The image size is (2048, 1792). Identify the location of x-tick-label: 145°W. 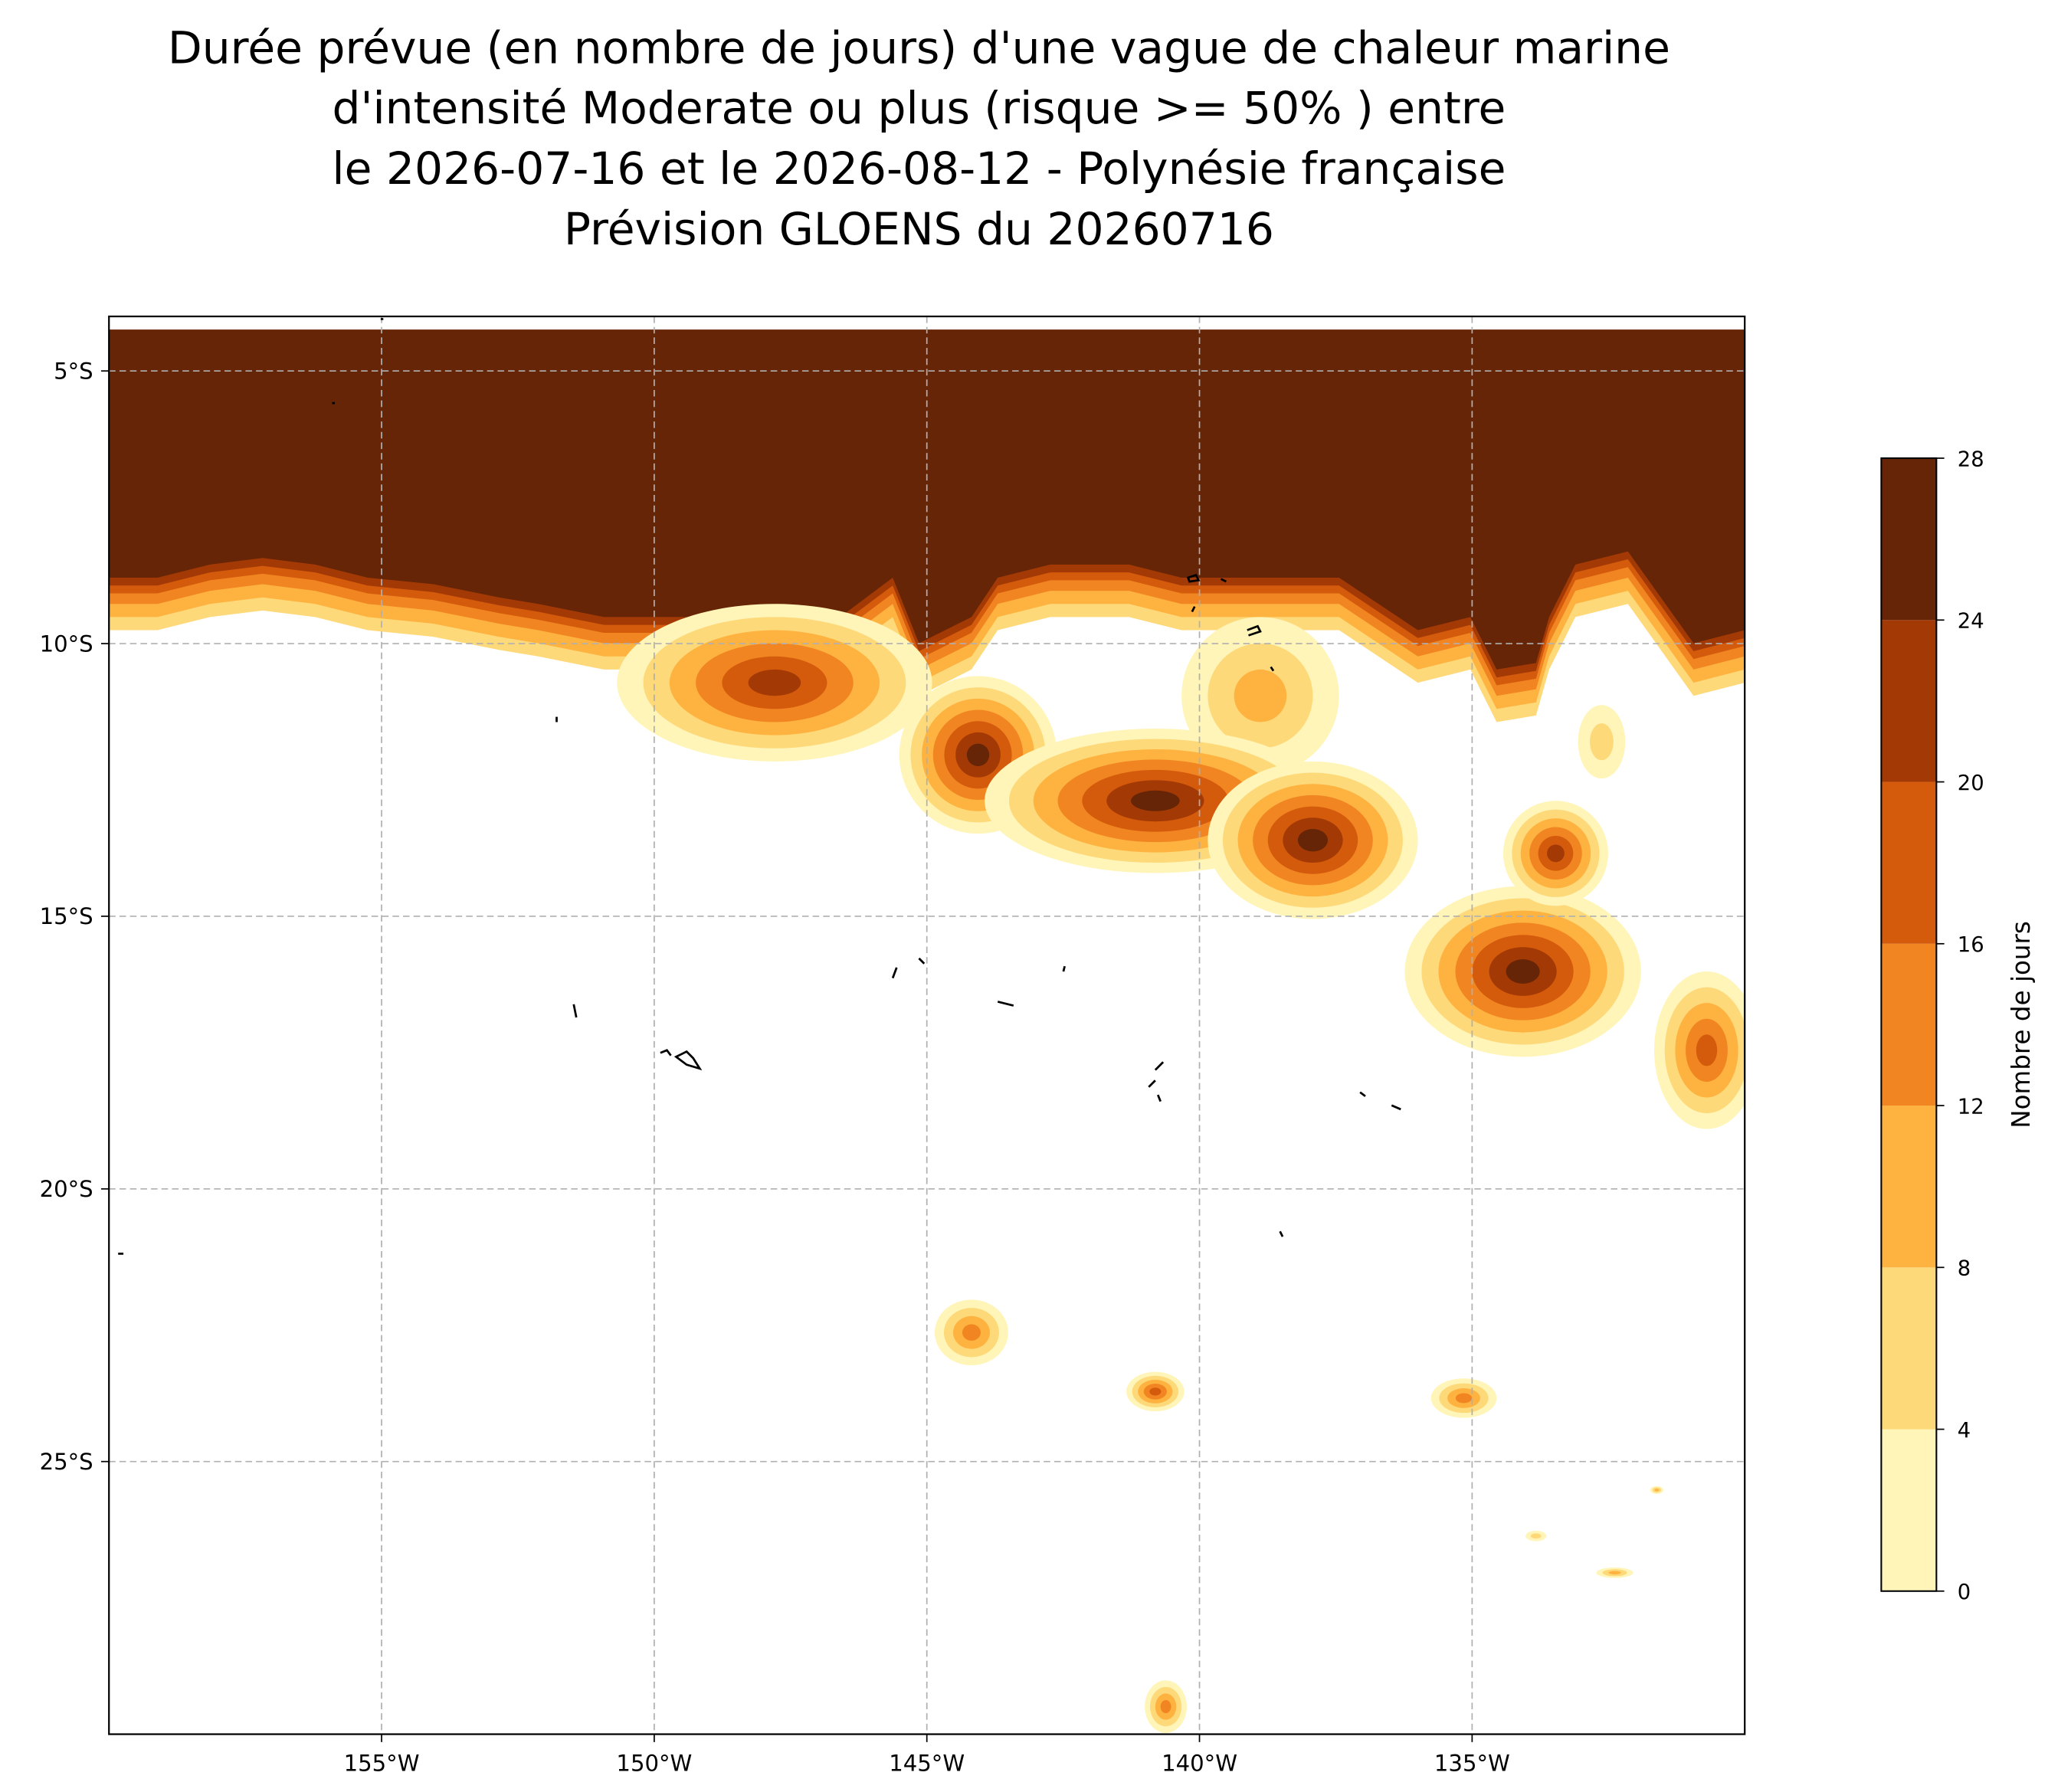
(927, 1764).